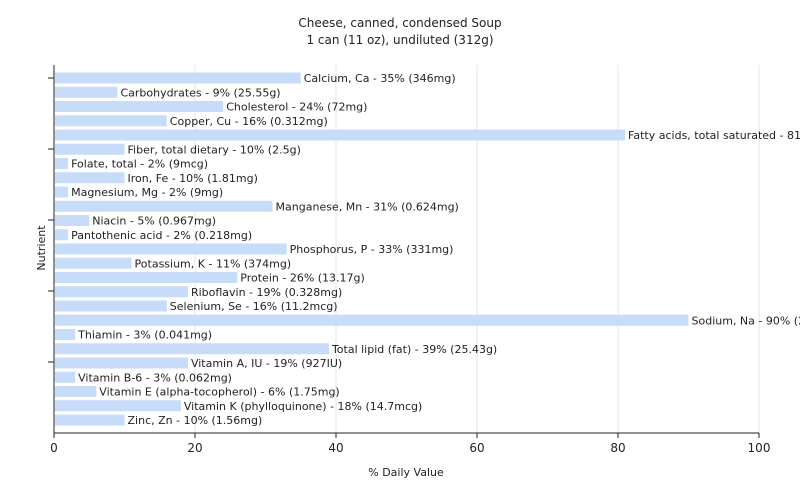 This screenshot has width=800, height=500. What do you see at coordinates (476, 448) in the screenshot?
I see `x-tick-label: 60` at bounding box center [476, 448].